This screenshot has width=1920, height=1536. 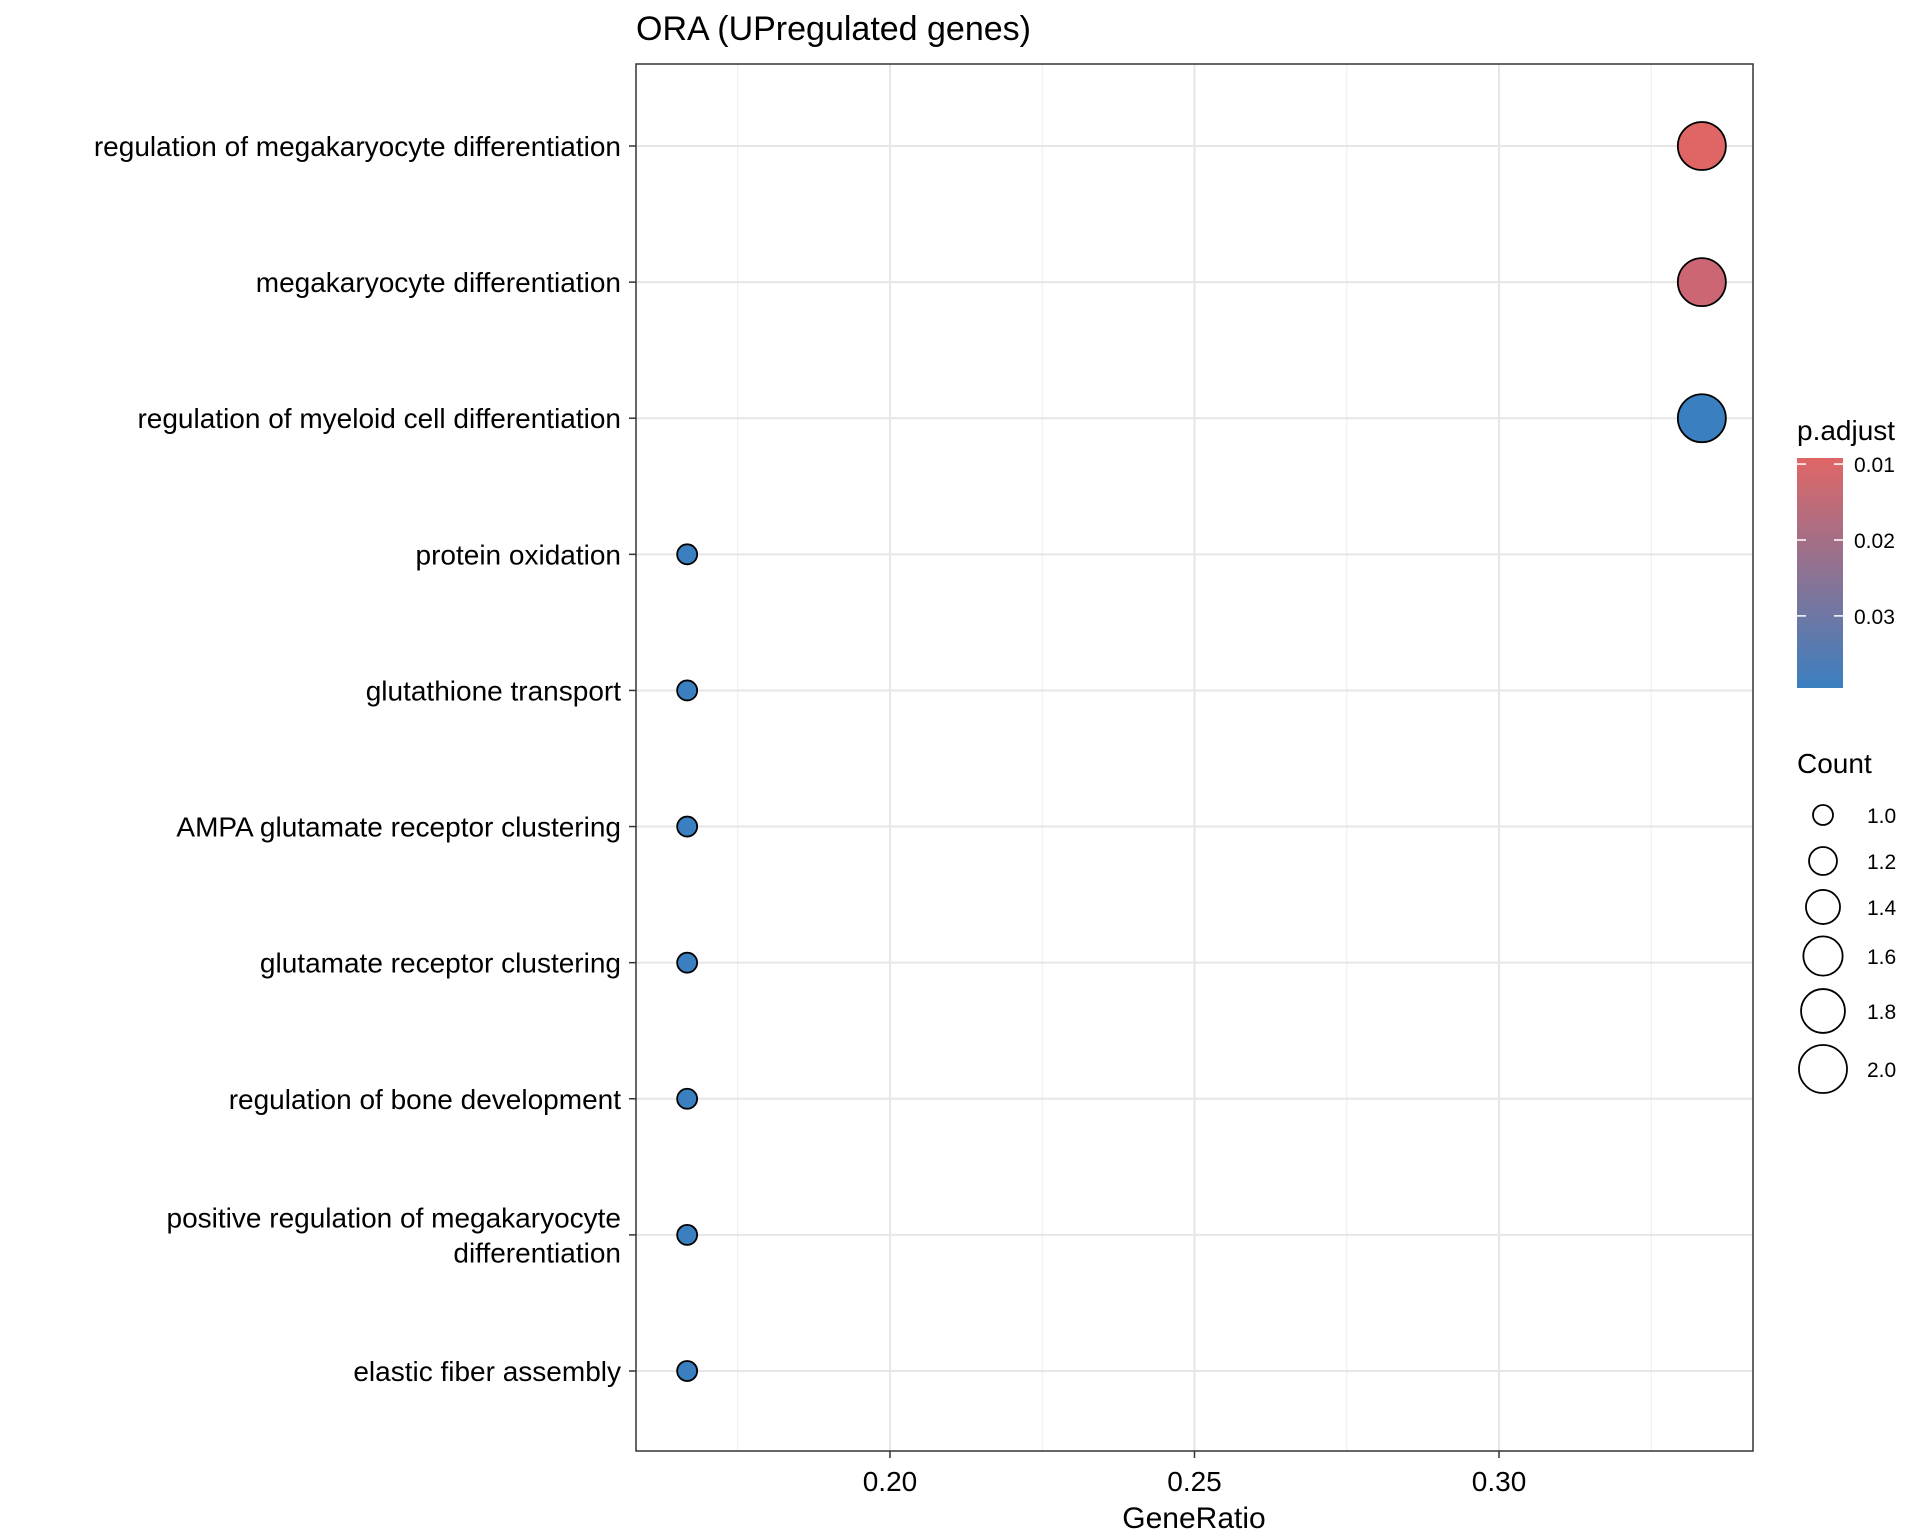 What do you see at coordinates (1874, 617) in the screenshot?
I see `color-legend-label: 0.03` at bounding box center [1874, 617].